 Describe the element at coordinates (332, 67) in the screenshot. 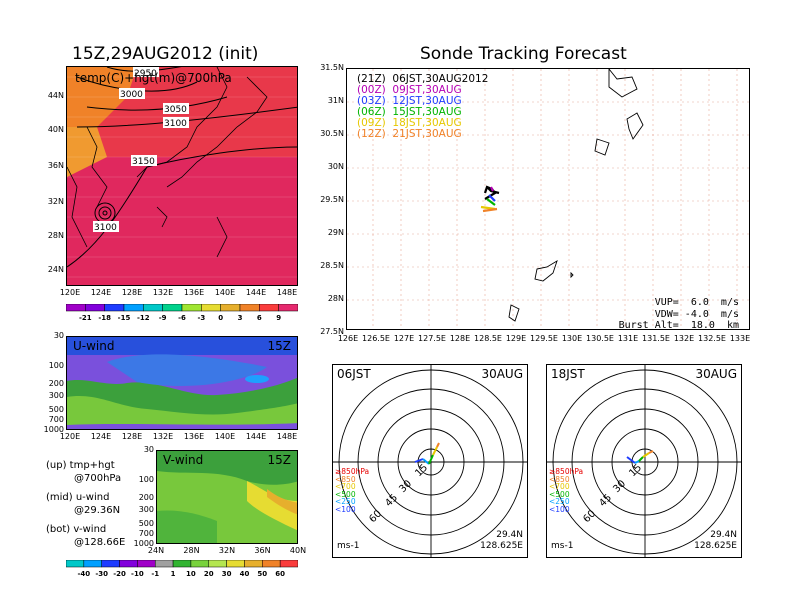

I see `main-y-tick: 31.5N` at that location.